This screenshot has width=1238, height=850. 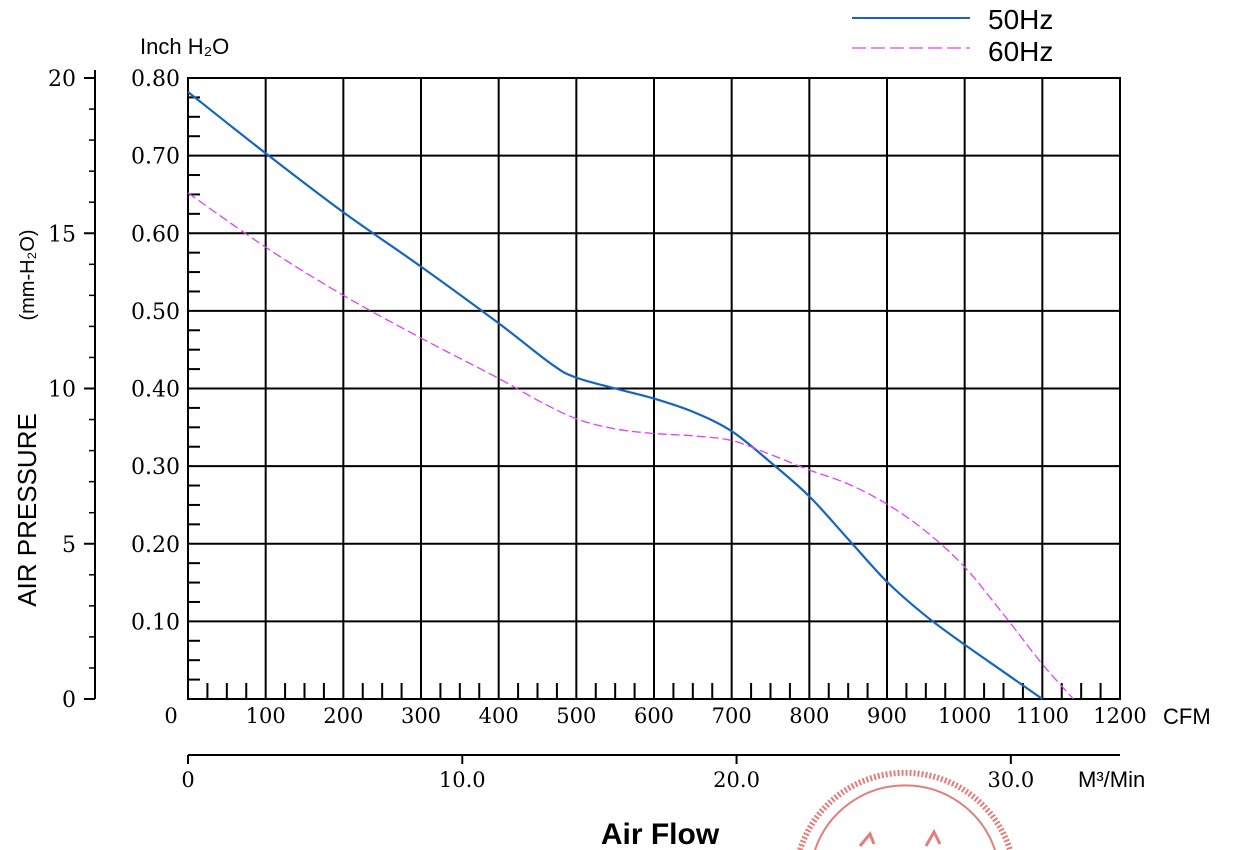 What do you see at coordinates (62, 79) in the screenshot?
I see `mm-tick-label: 20` at bounding box center [62, 79].